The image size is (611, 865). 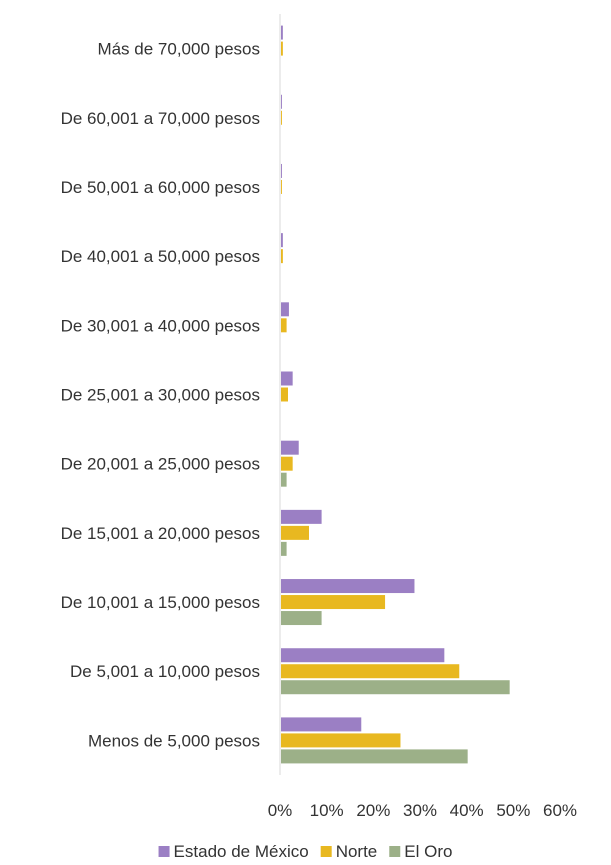 What do you see at coordinates (467, 810) in the screenshot?
I see `x-tick-label: 40%` at bounding box center [467, 810].